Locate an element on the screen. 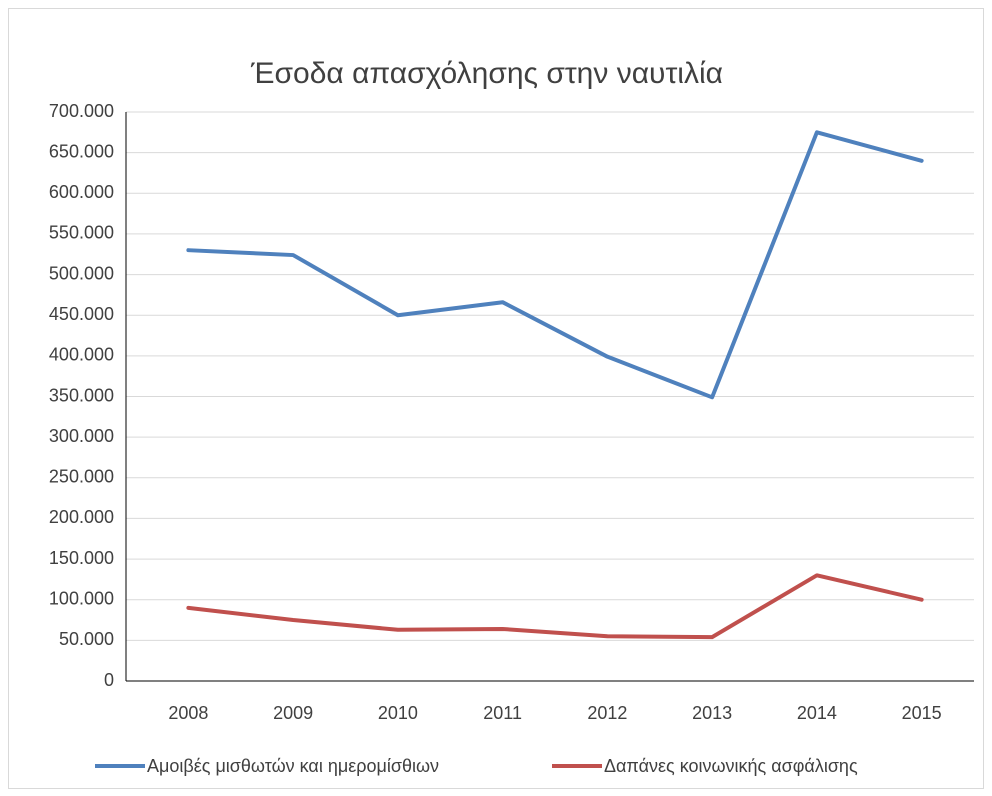  y-tick-label: 550.000 is located at coordinates (81, 233).